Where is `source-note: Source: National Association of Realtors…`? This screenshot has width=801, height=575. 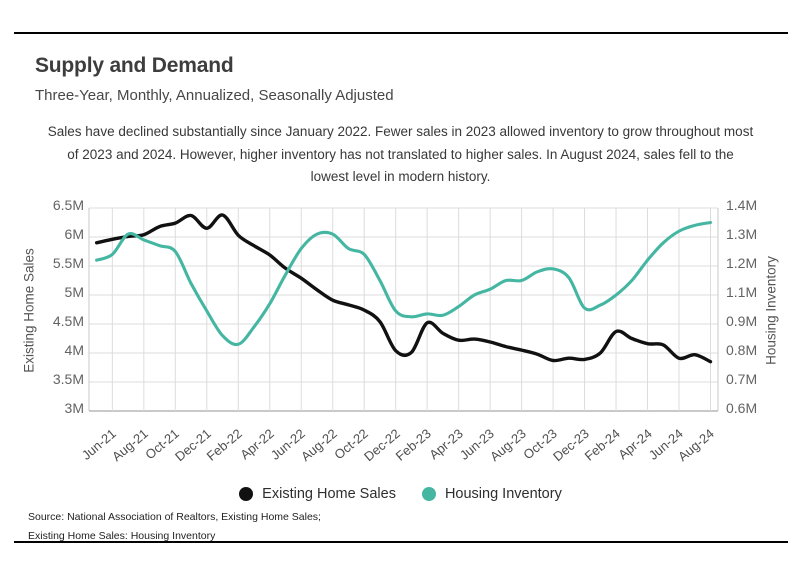 source-note: Source: National Association of Realtors… is located at coordinates (174, 526).